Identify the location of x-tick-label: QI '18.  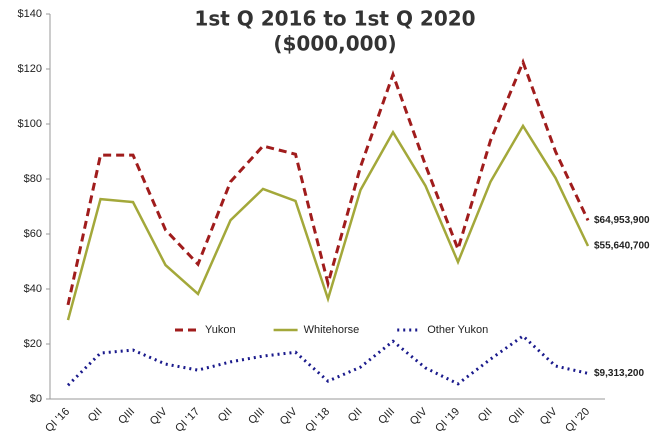
(317, 420).